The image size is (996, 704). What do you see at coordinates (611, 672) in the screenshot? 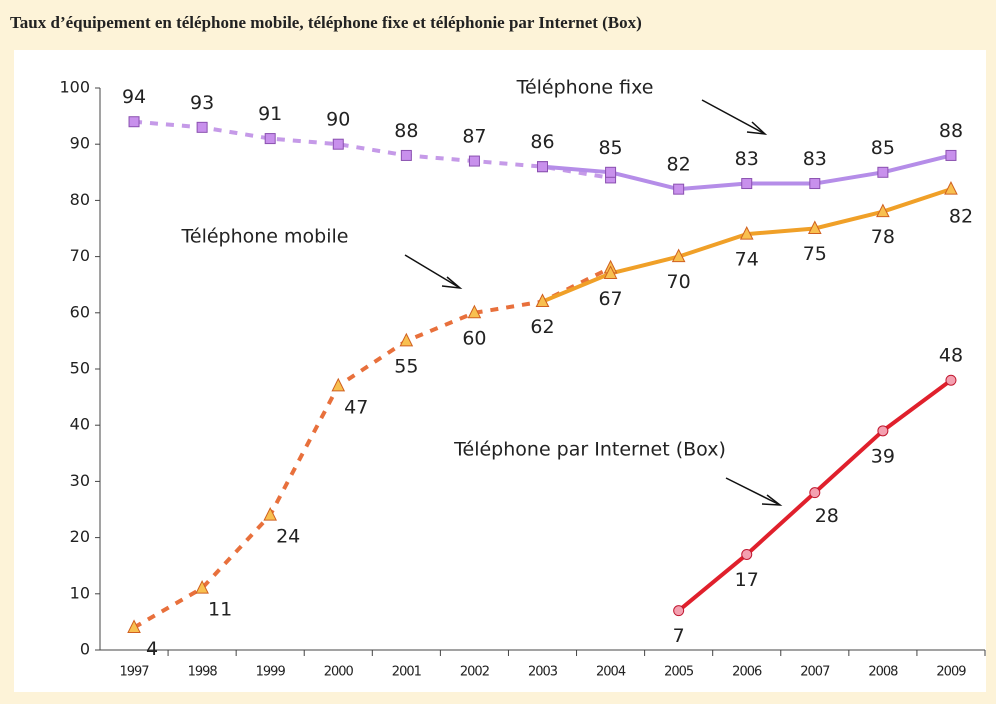
I see `x-tick-label: 2004` at bounding box center [611, 672].